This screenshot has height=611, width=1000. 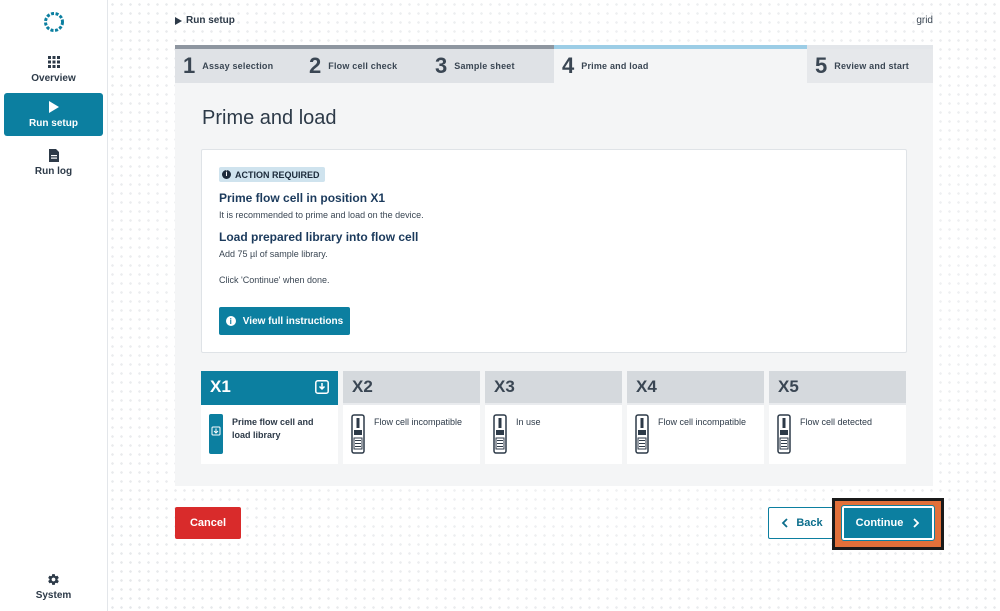 What do you see at coordinates (274, 280) in the screenshot?
I see `continue-hint: Click 'Continue' when done.` at bounding box center [274, 280].